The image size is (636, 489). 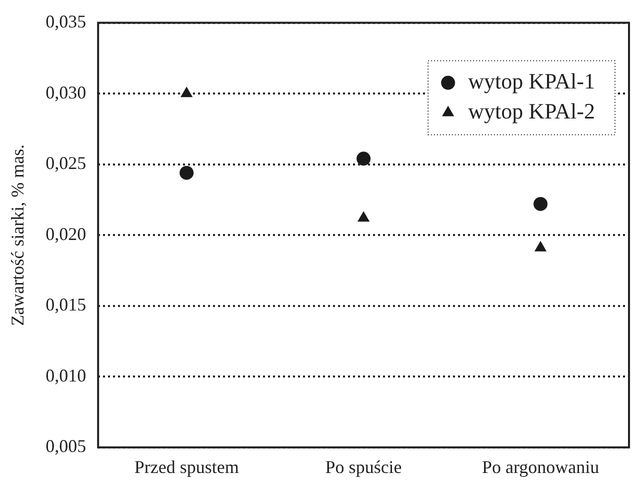 I want to click on y-tick-label: 0,020, so click(x=66, y=234).